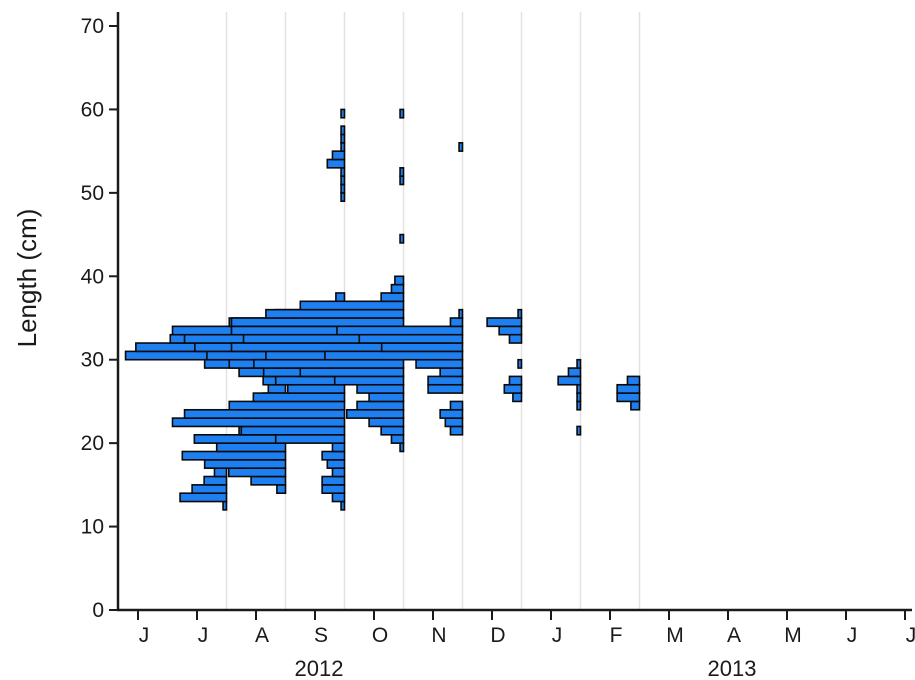 Image resolution: width=915 pixels, height=680 pixels. Describe the element at coordinates (438, 635) in the screenshot. I see `x-tick-label: N` at that location.